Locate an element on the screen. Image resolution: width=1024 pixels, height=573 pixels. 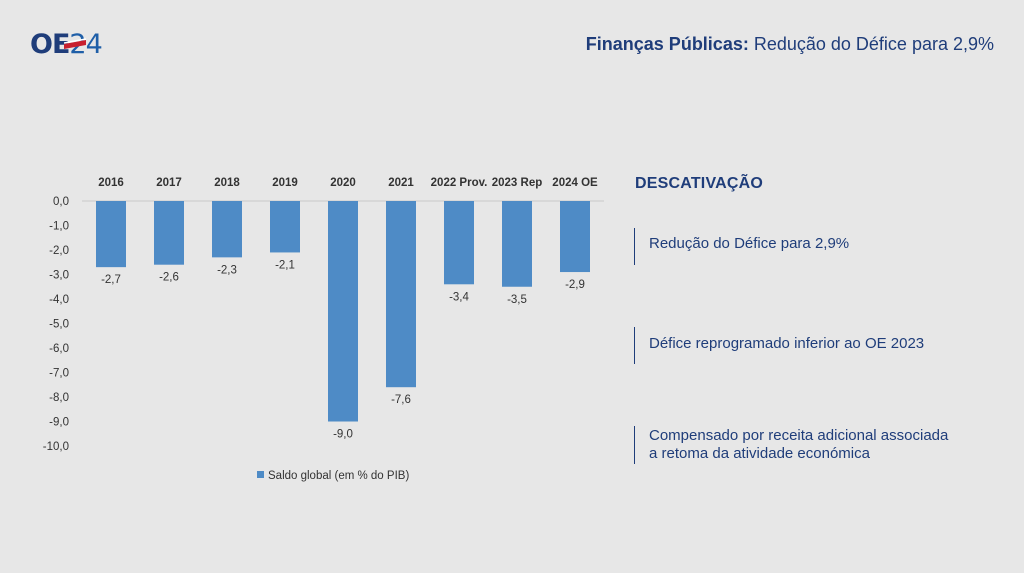
y-tick-label: -4,0 is located at coordinates (59, 300).